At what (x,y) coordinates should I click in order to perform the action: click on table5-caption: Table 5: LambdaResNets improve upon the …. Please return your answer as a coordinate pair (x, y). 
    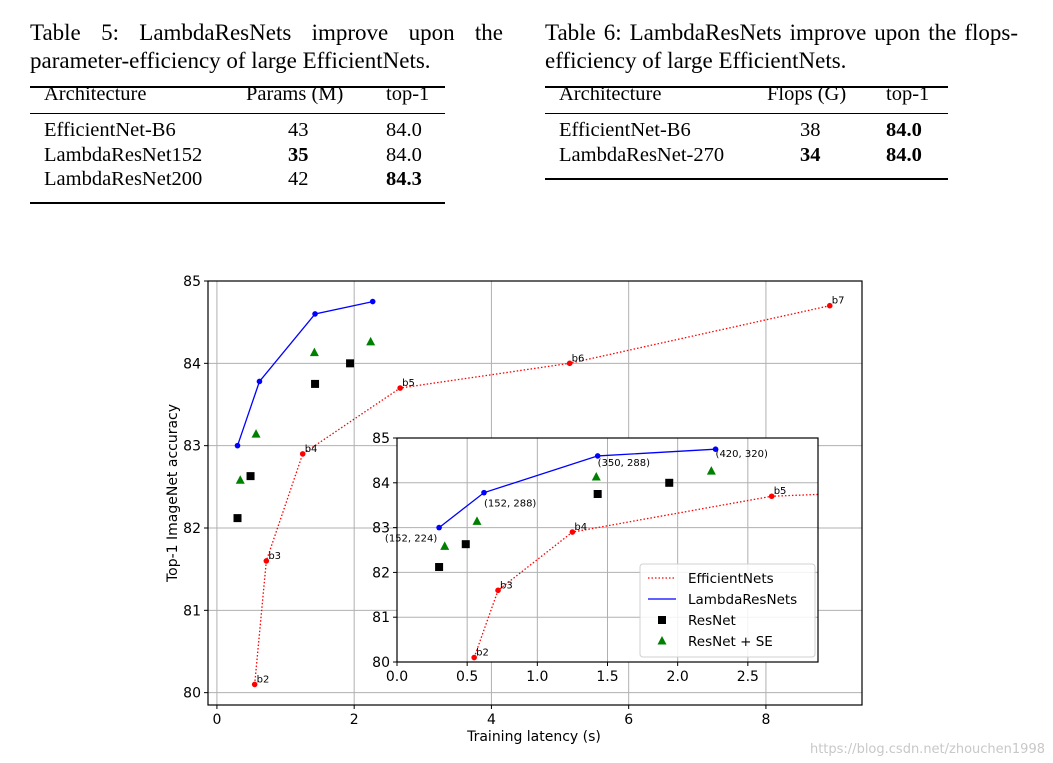
    Looking at the image, I should click on (266, 46).